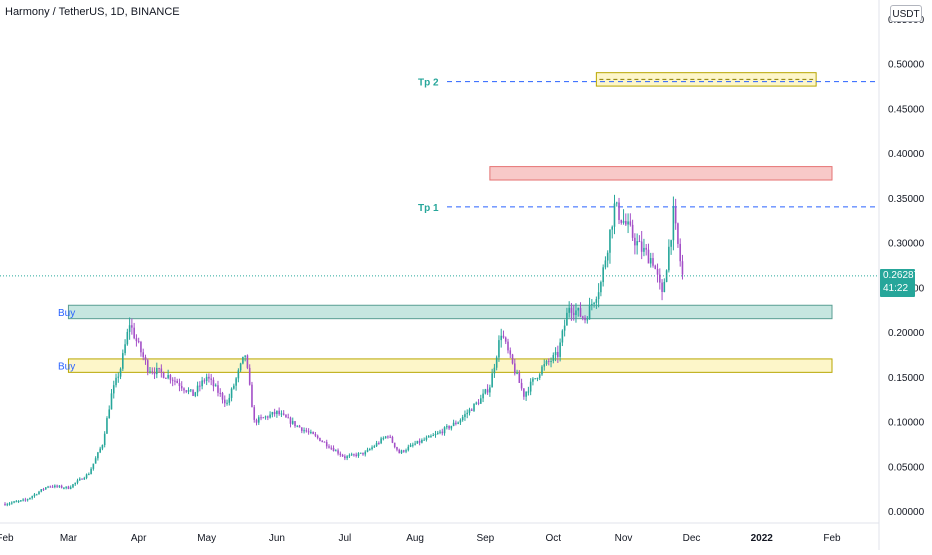  Describe the element at coordinates (899, 283) in the screenshot. I see `last-price-tag: 0.26287 41:22` at that location.